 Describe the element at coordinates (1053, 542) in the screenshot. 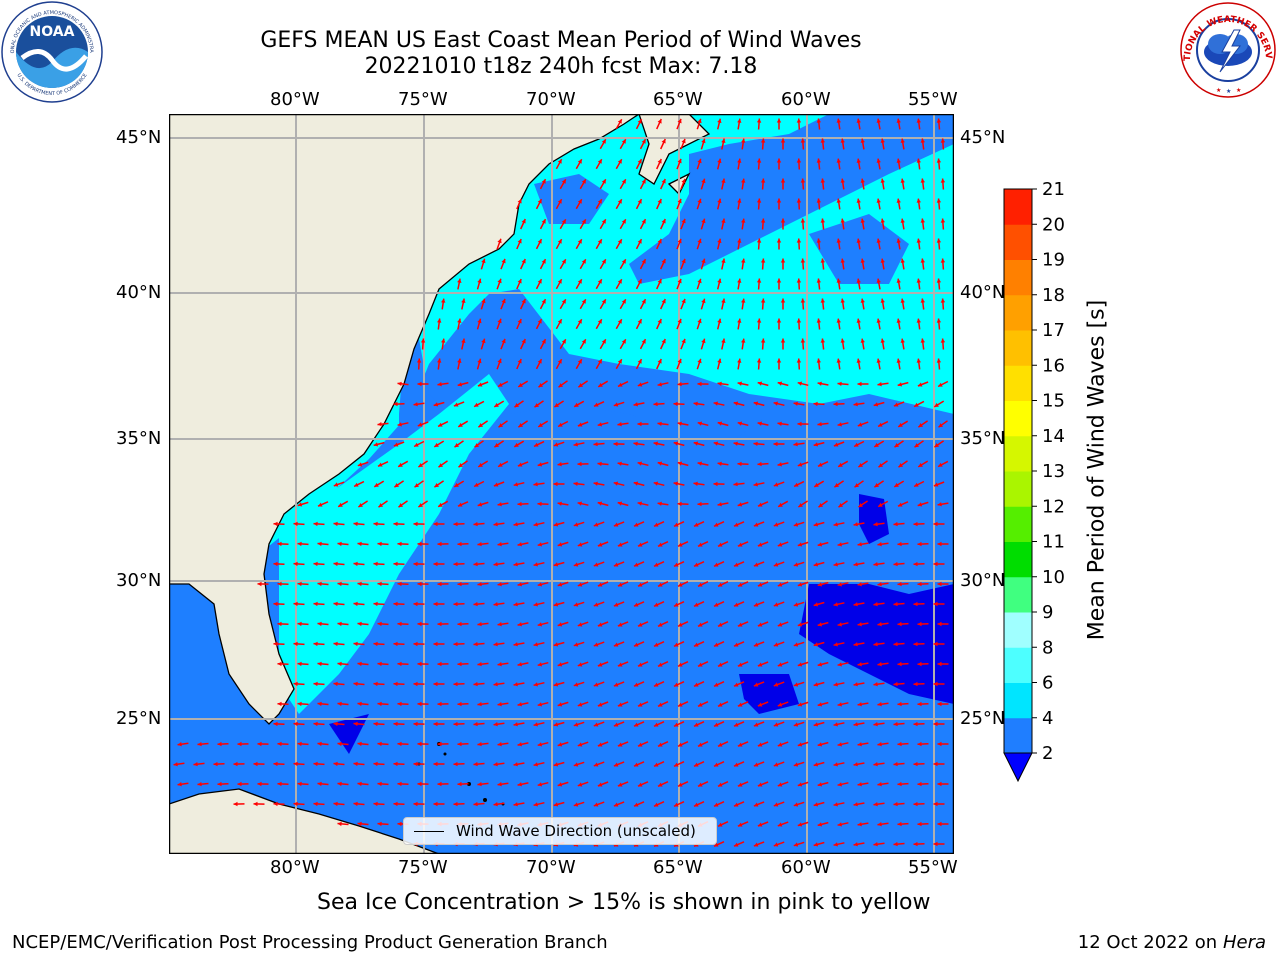

I see `colorbar-tick-label: 11` at that location.